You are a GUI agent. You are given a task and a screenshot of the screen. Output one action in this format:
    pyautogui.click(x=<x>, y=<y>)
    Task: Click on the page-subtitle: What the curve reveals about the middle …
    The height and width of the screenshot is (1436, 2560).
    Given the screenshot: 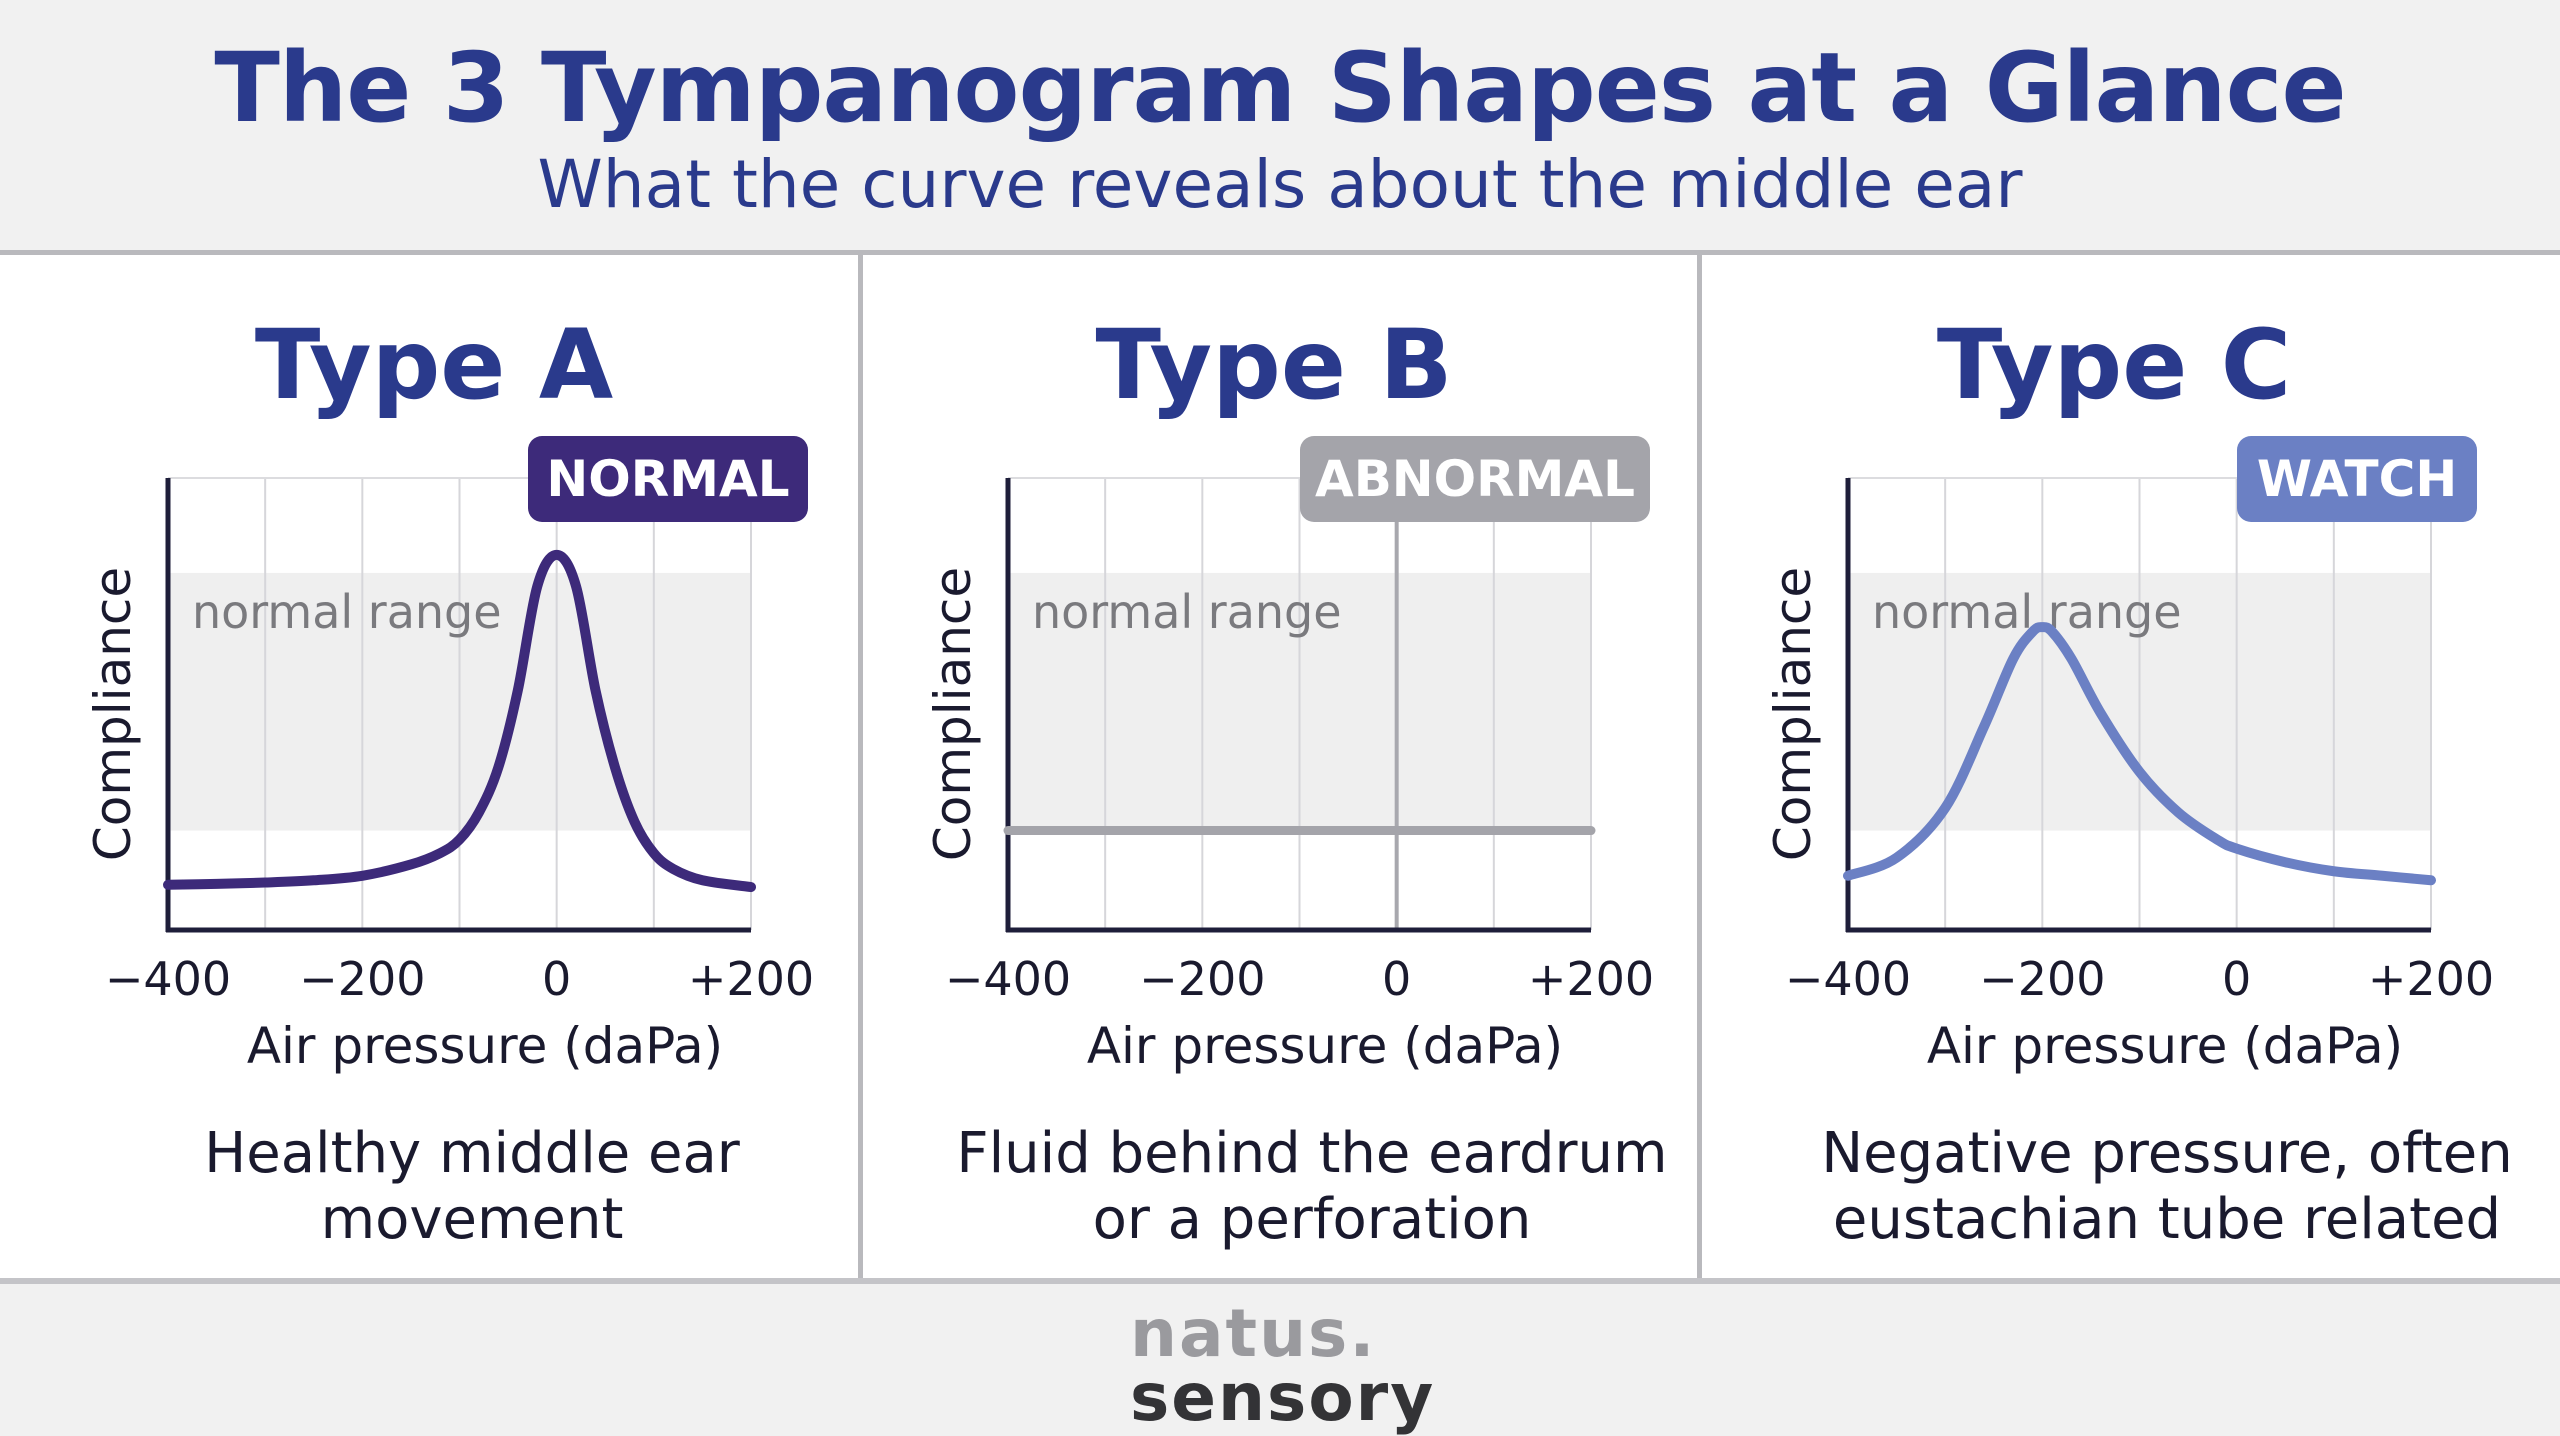 What is the action you would take?
    pyautogui.click(x=1280, y=184)
    